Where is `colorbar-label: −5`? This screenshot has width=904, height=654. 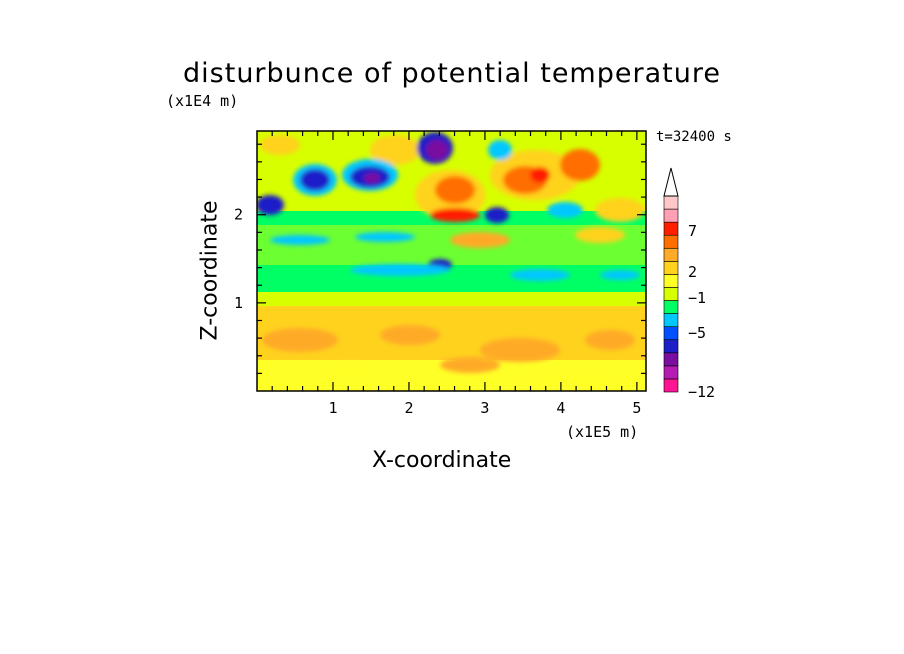
colorbar-label: −5 is located at coordinates (697, 333).